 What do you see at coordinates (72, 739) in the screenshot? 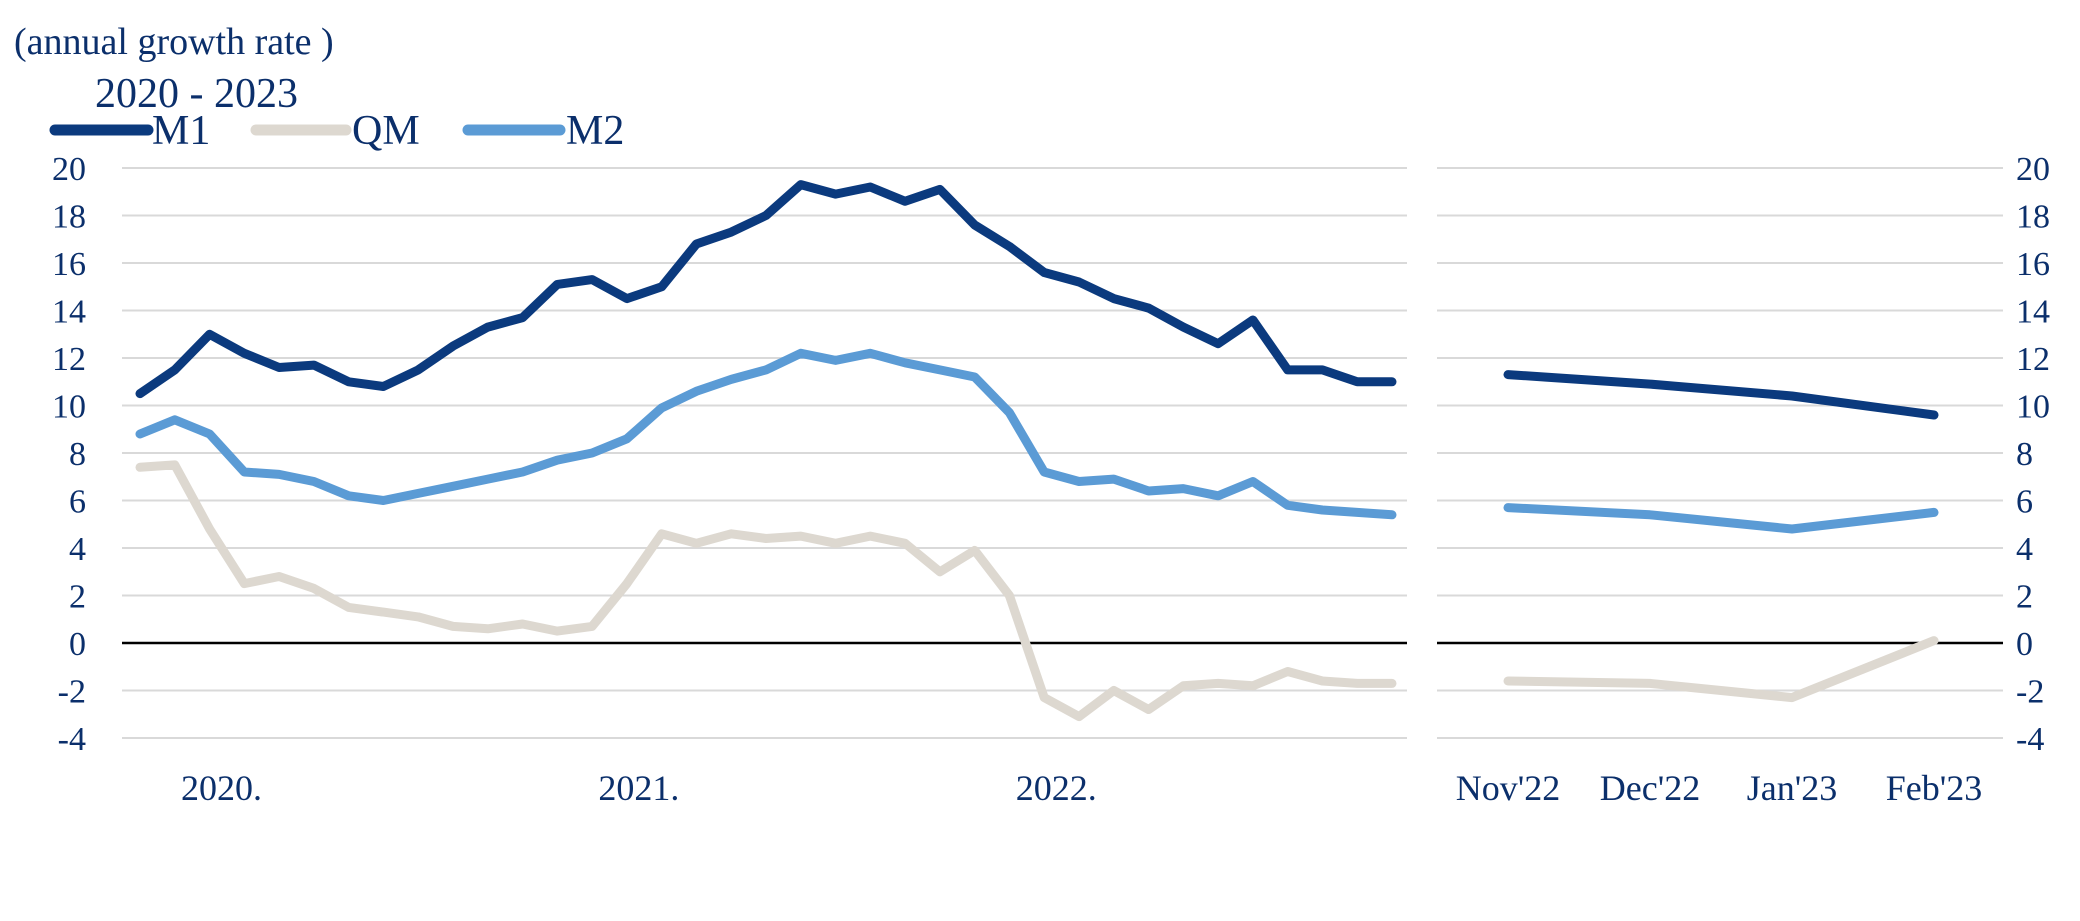
I see `left-y-tick-label: -4` at bounding box center [72, 739].